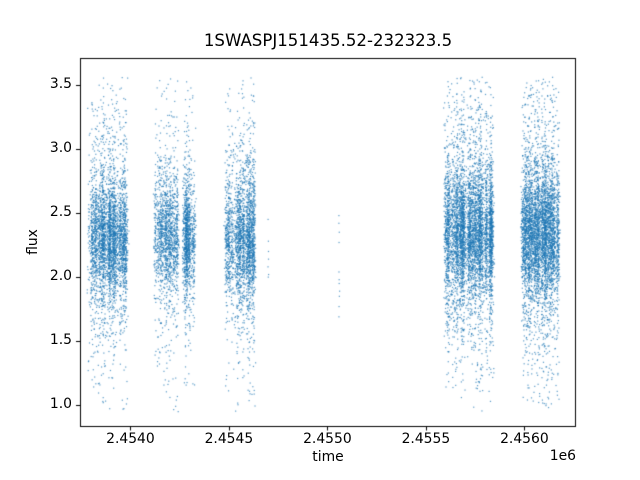  Describe the element at coordinates (328, 457) in the screenshot. I see `x-axis-label: time` at that location.